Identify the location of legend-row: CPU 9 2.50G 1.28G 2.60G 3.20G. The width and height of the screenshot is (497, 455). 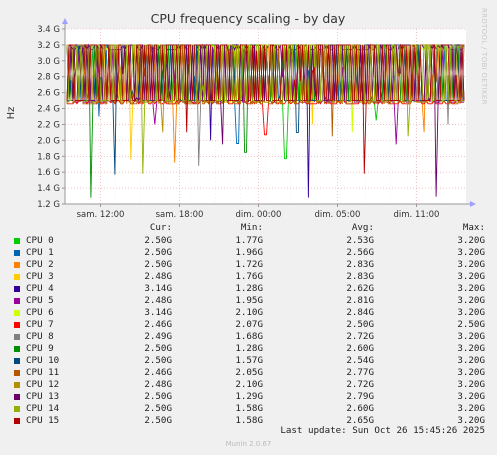
(248, 349).